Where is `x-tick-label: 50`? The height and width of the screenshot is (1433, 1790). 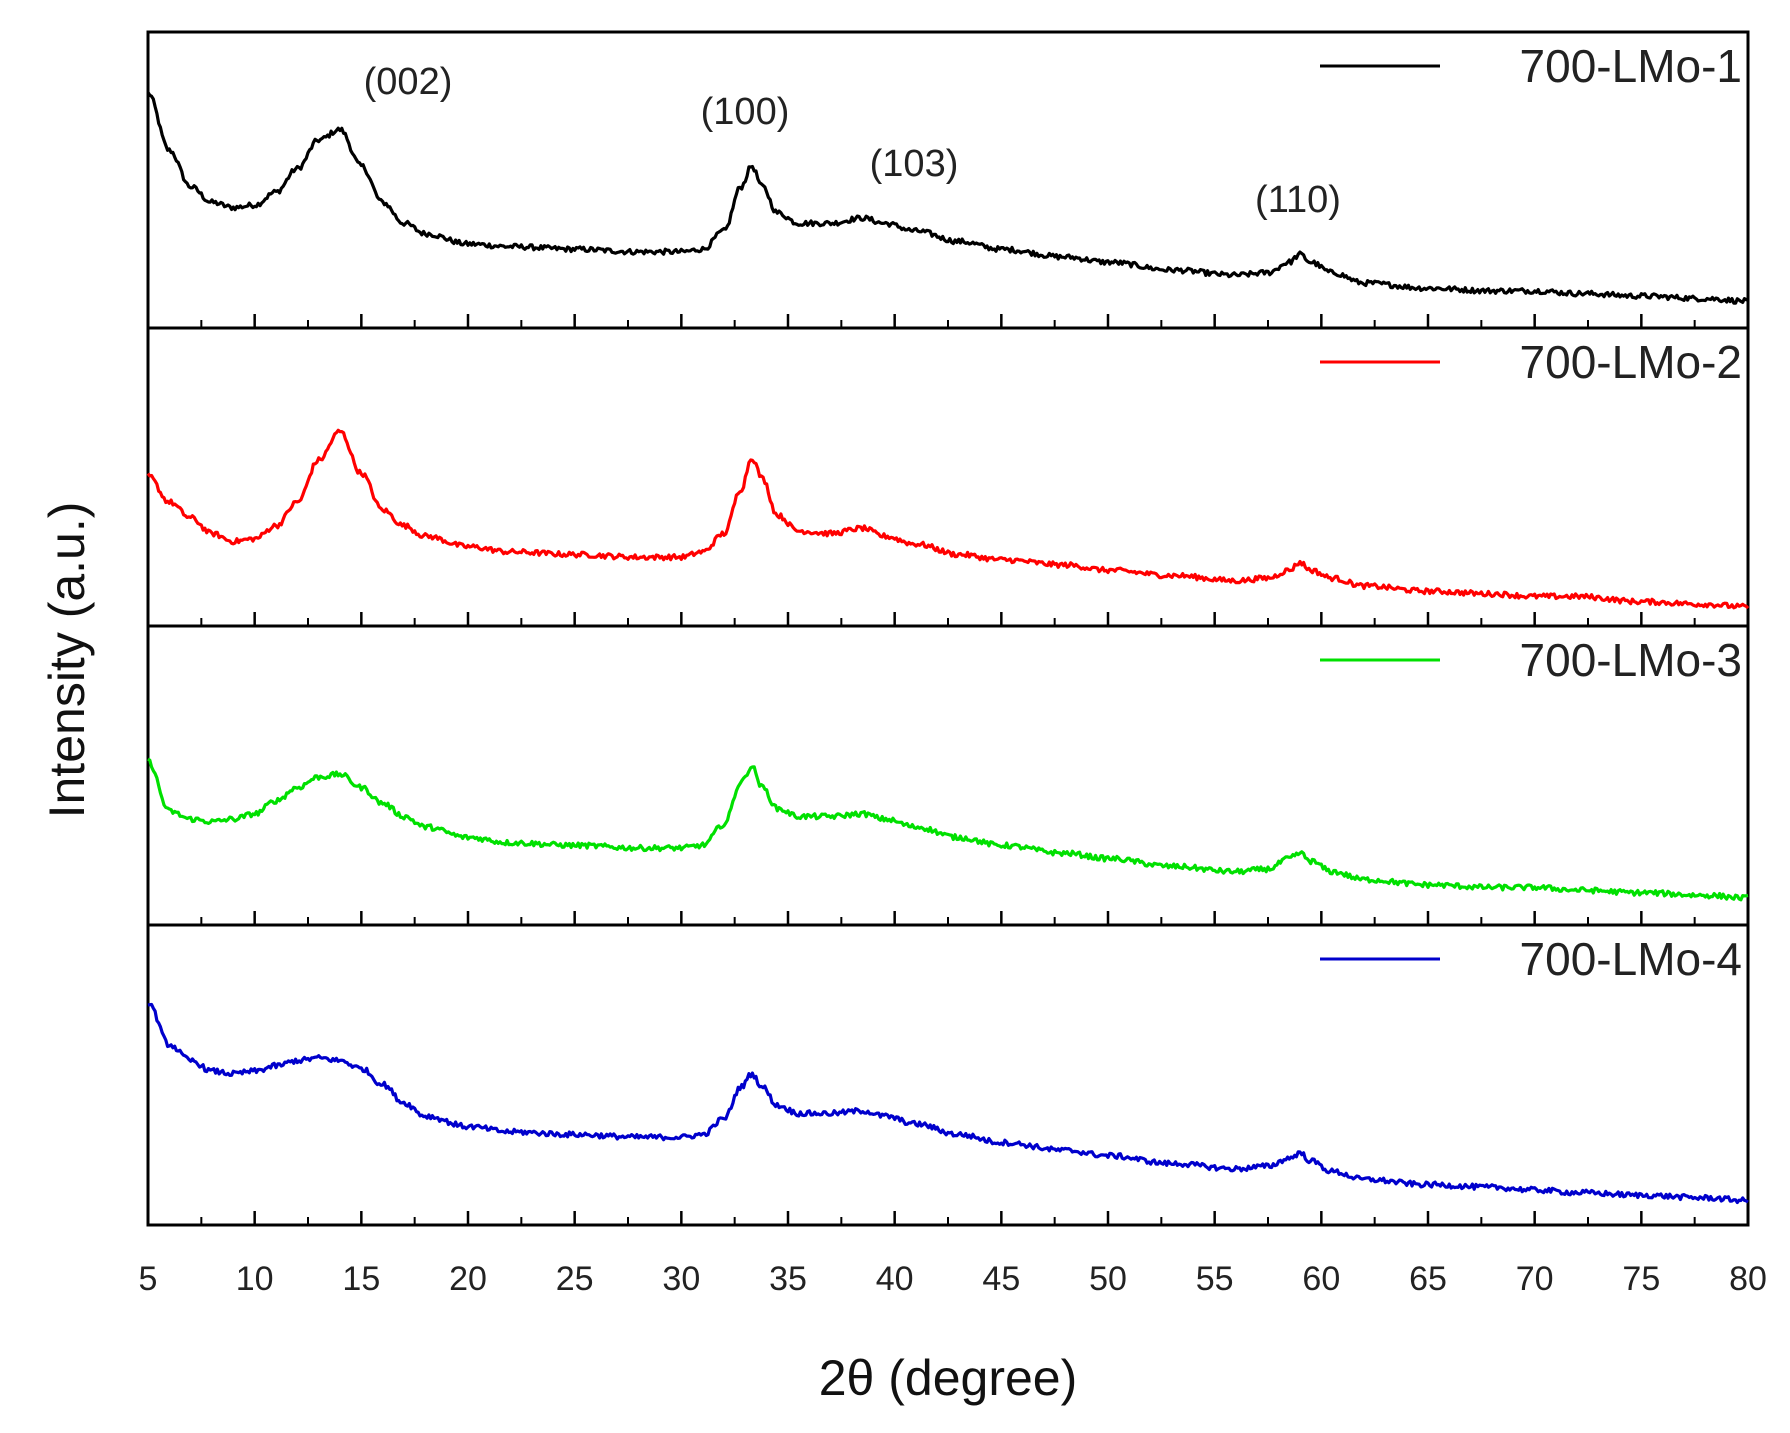 x-tick-label: 50 is located at coordinates (1108, 1279).